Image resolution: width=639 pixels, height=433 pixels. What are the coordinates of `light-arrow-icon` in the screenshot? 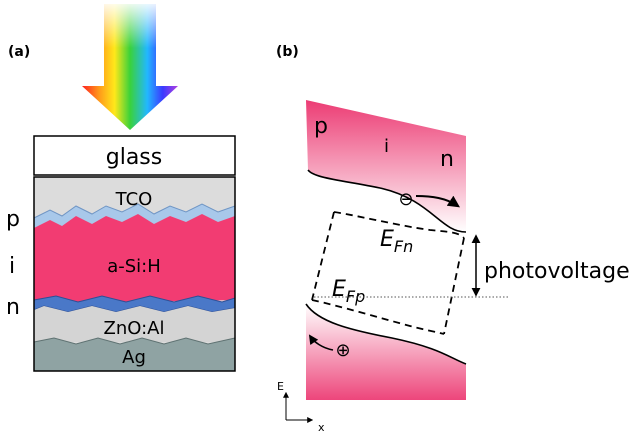 It's located at (130, 67).